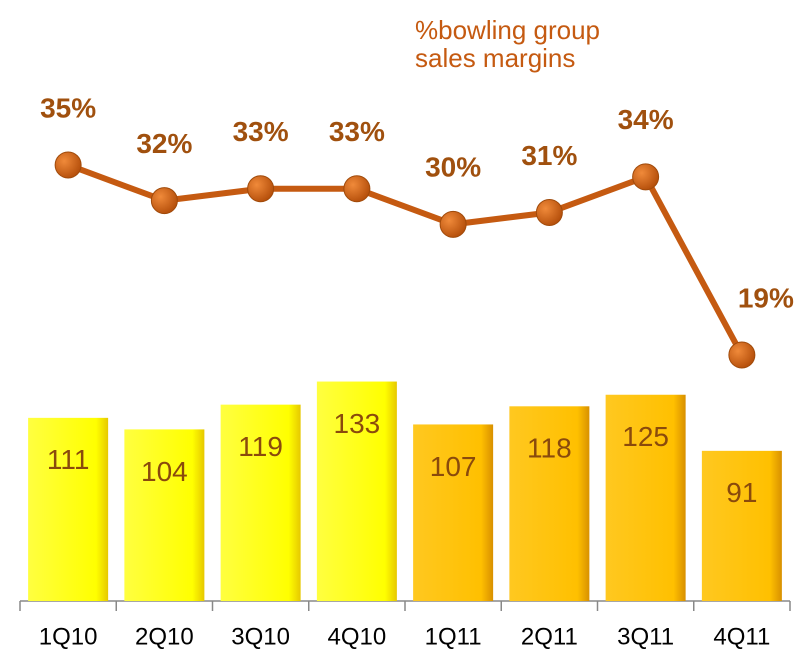 Image resolution: width=806 pixels, height=667 pixels. What do you see at coordinates (68, 636) in the screenshot?
I see `x-tick-label: 1Q10` at bounding box center [68, 636].